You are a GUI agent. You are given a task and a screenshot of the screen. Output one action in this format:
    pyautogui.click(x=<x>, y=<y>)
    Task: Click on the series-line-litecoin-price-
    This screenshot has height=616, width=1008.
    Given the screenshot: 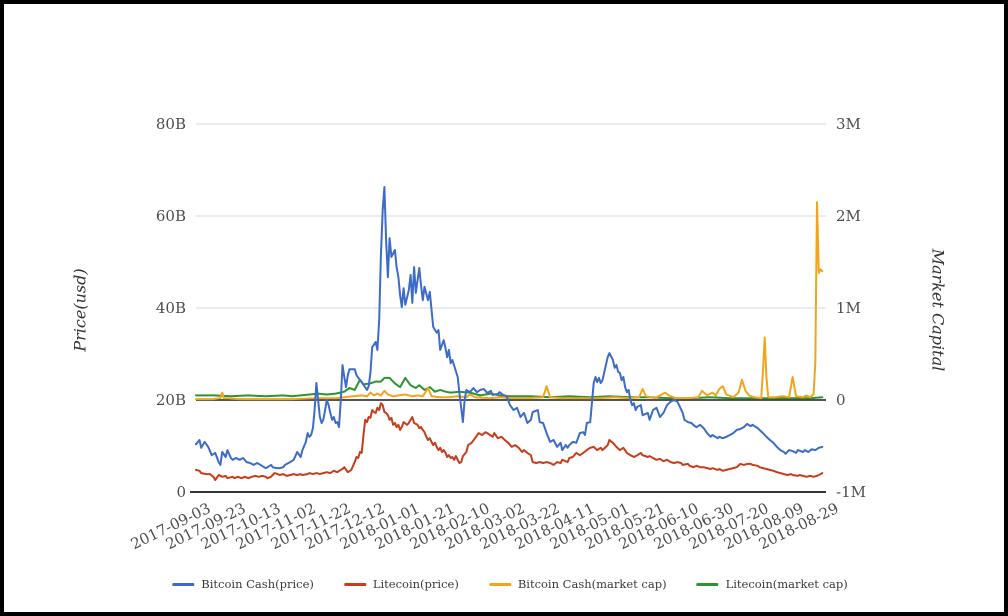 What is the action you would take?
    pyautogui.click(x=509, y=441)
    